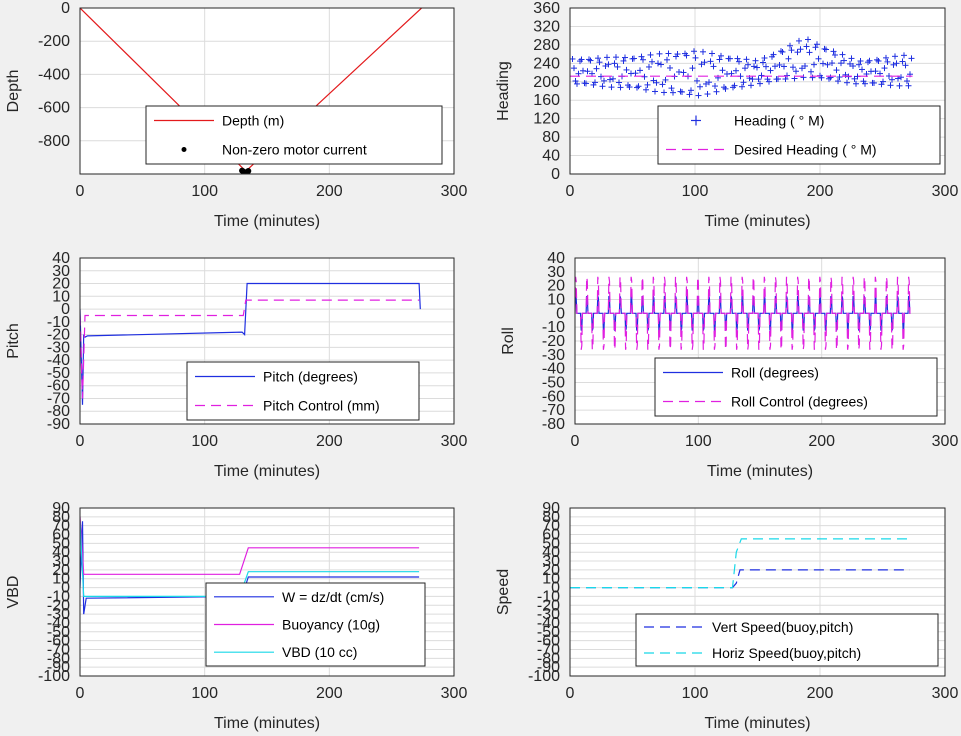  What do you see at coordinates (285, 652) in the screenshot?
I see `legend-entry: VBD (10 cc)` at bounding box center [285, 652].